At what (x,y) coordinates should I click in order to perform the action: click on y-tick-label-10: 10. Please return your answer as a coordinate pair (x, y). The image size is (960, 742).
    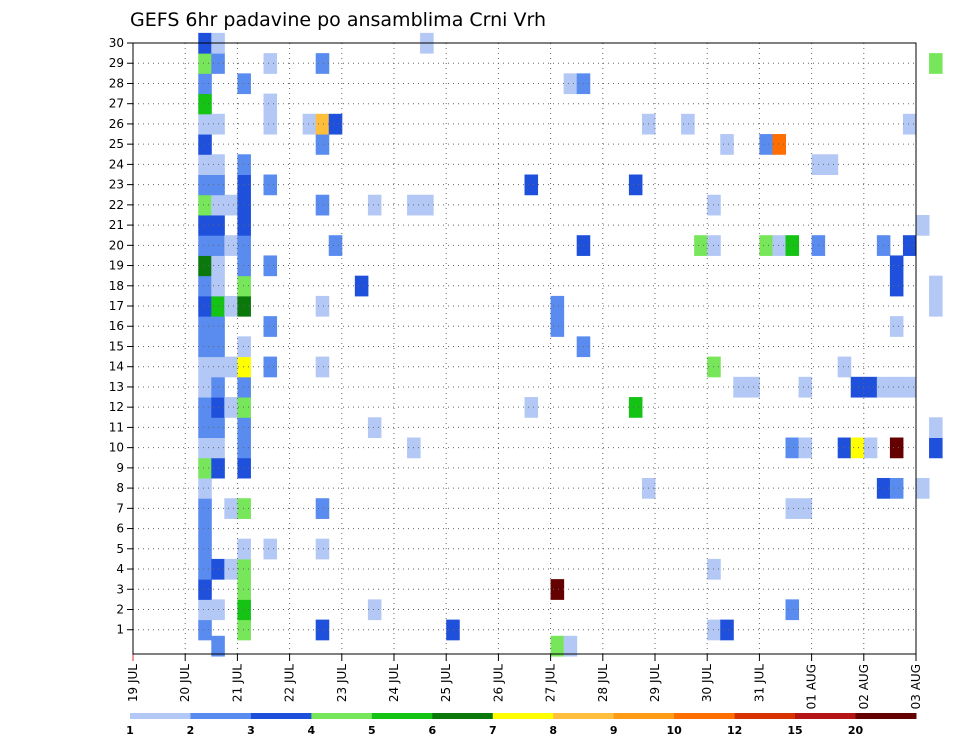
    Looking at the image, I should click on (116, 448).